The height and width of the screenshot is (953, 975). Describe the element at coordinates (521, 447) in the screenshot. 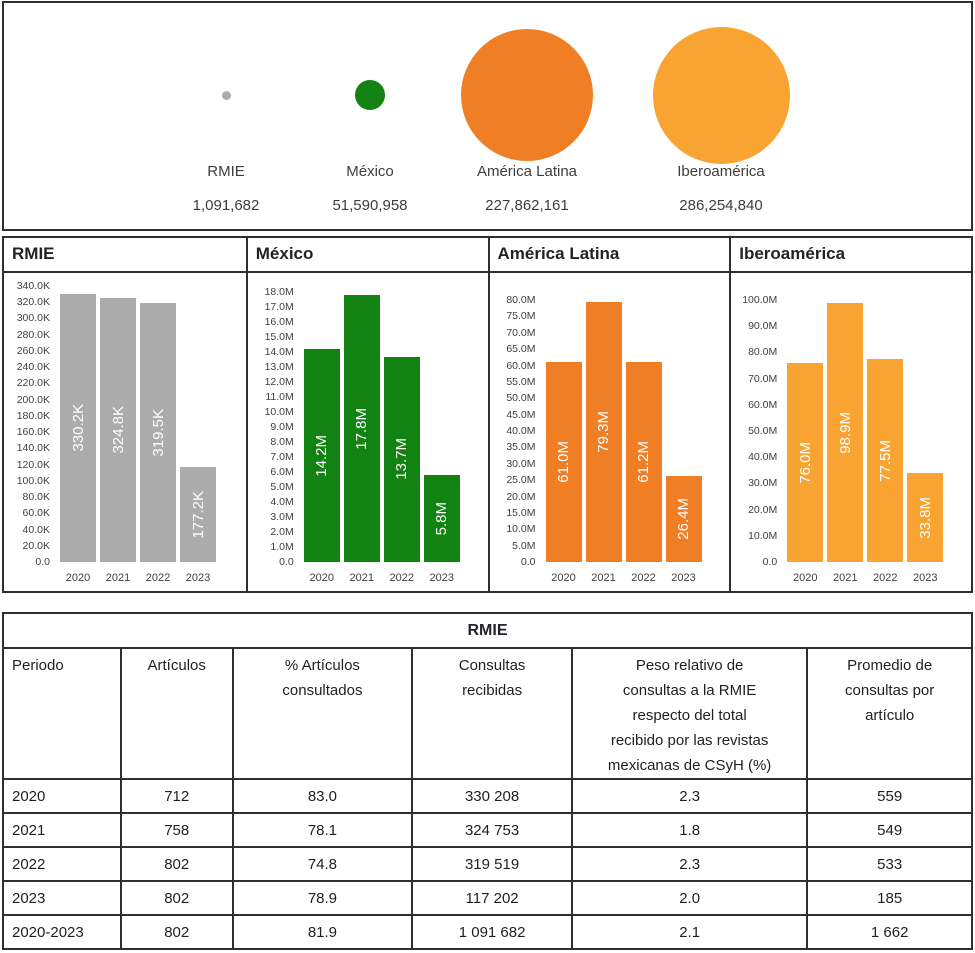

I see `y-tick-label: 35.0M` at that location.